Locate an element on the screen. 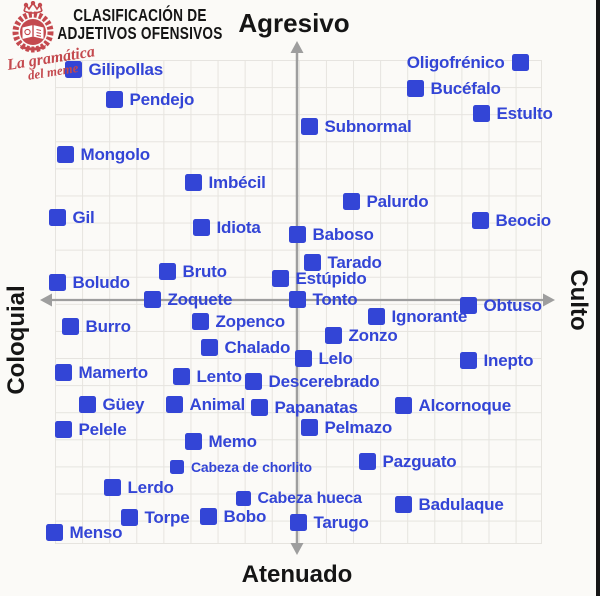 This screenshot has width=600, height=596. scatter-point: Chalado is located at coordinates (245, 347).